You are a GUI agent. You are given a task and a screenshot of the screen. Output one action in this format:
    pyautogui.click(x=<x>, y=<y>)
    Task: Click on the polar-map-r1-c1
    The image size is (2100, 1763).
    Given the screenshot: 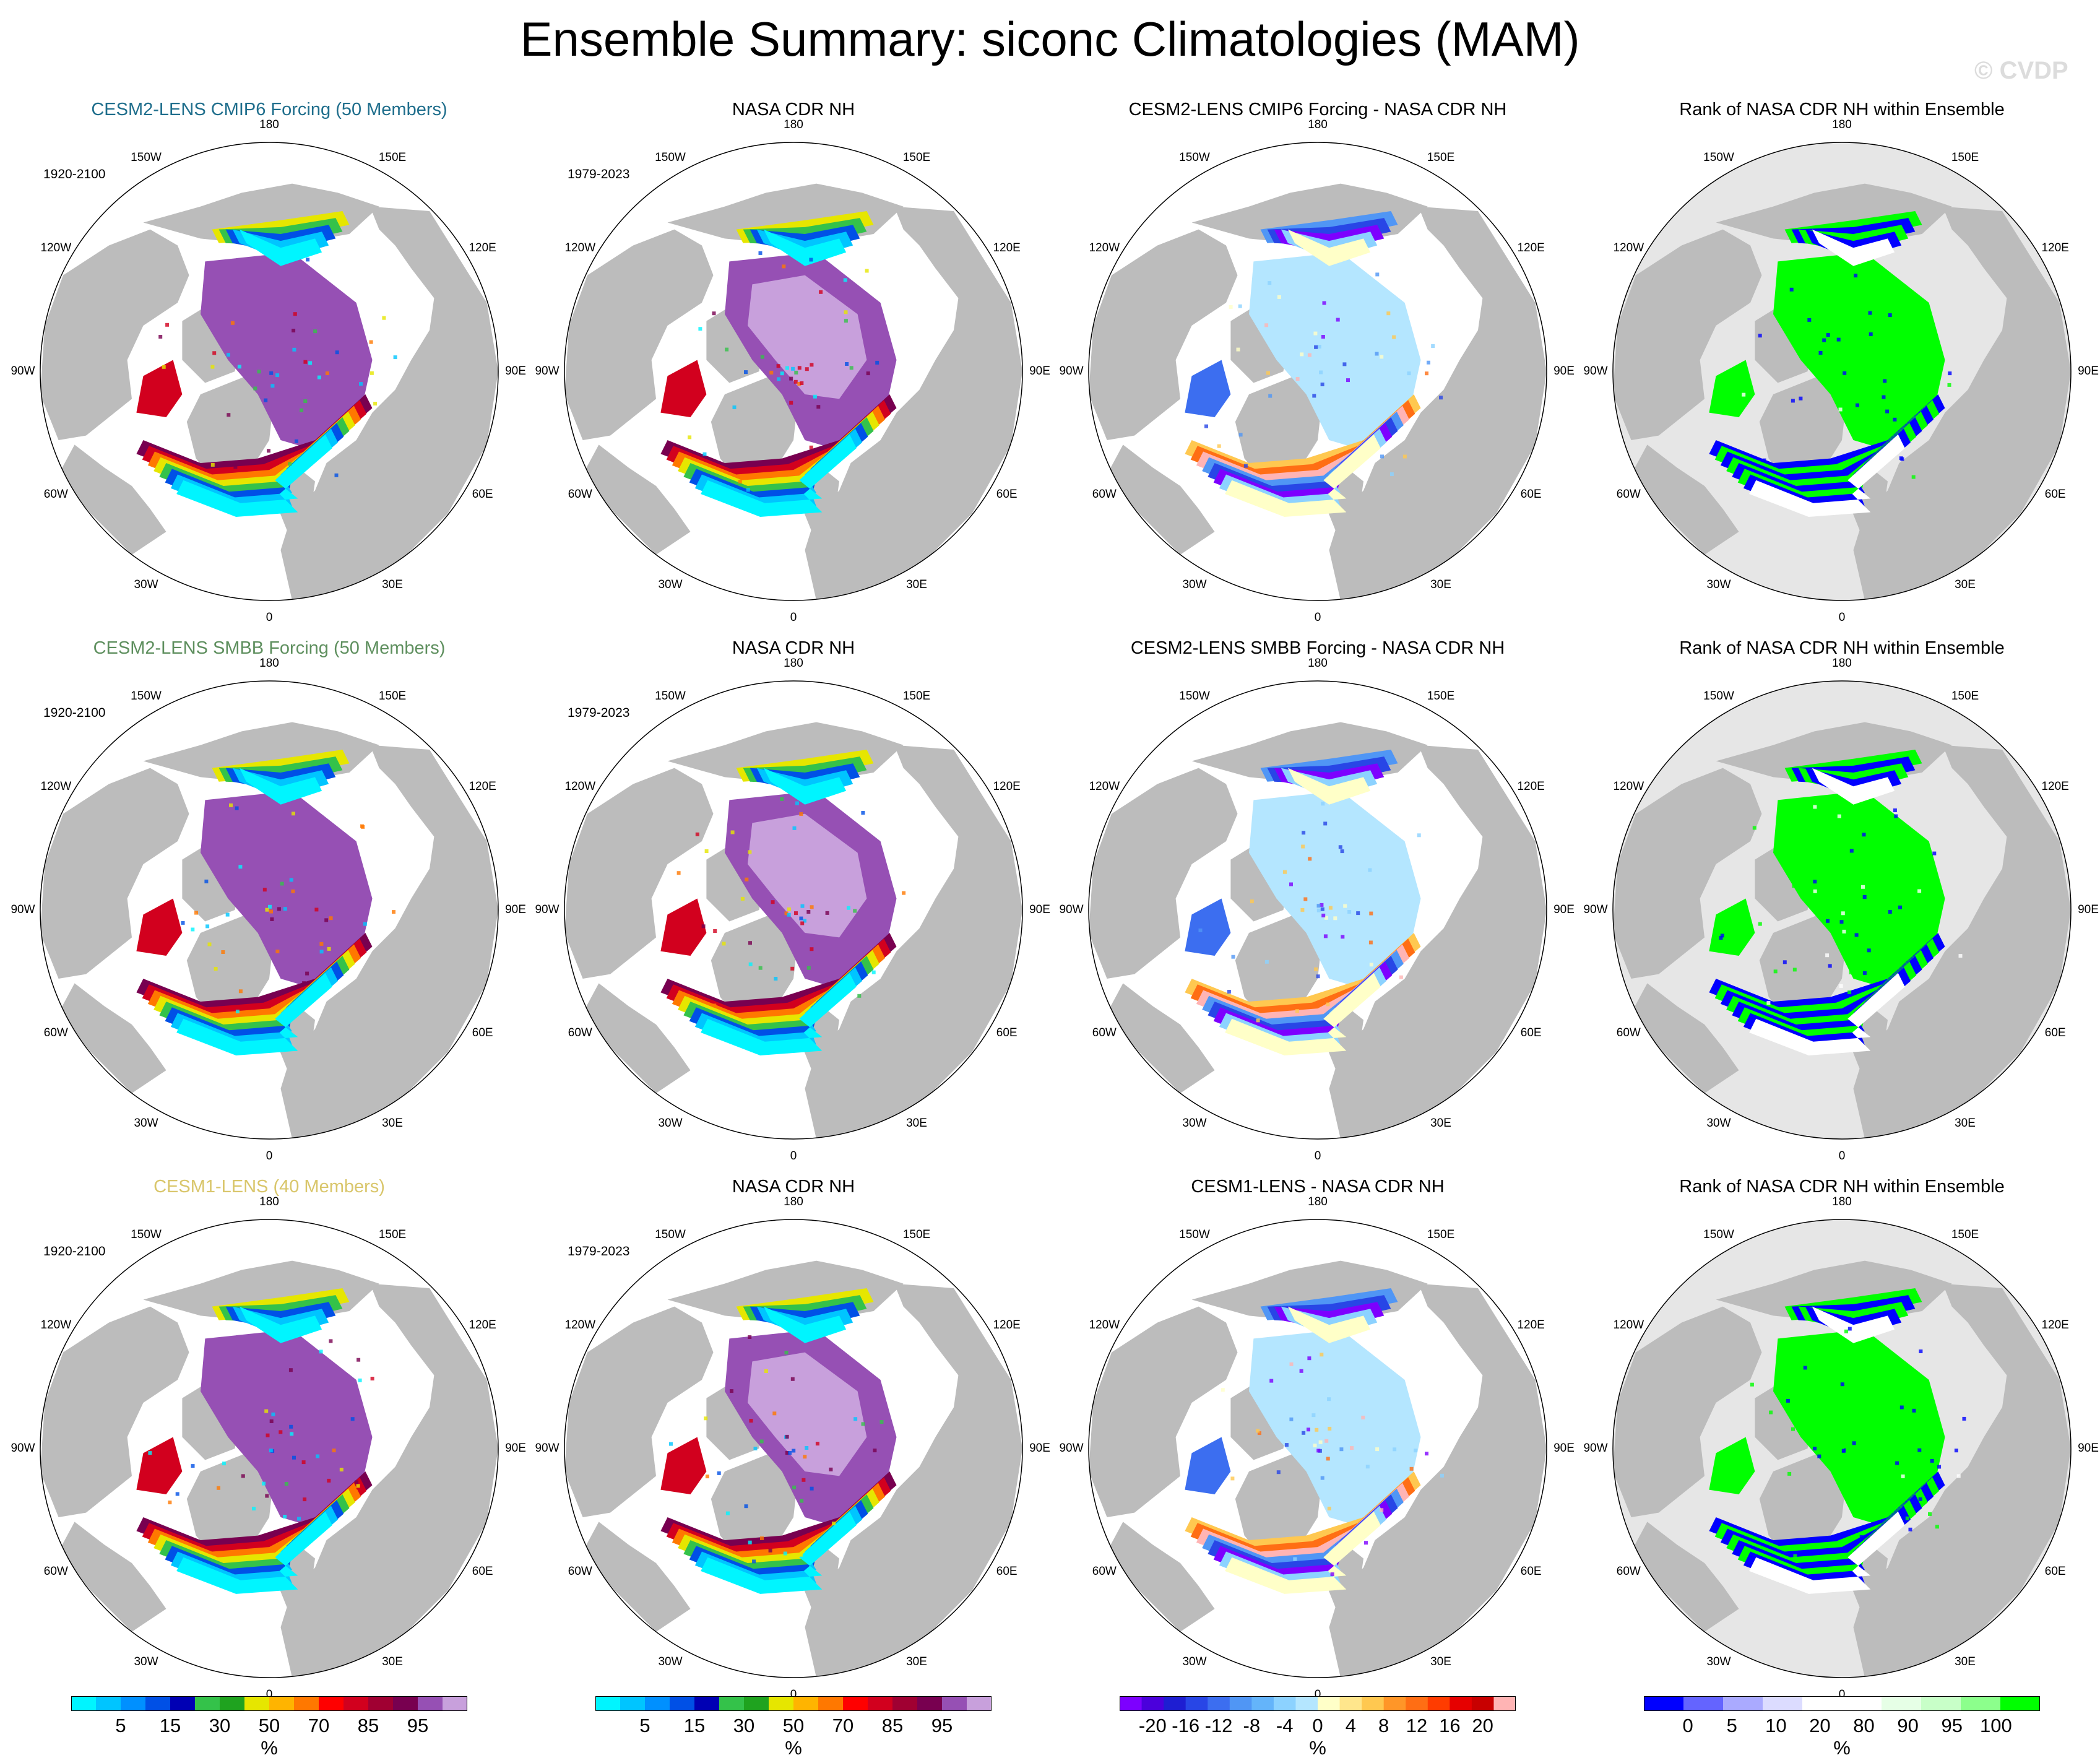 What is the action you would take?
    pyautogui.click(x=269, y=371)
    